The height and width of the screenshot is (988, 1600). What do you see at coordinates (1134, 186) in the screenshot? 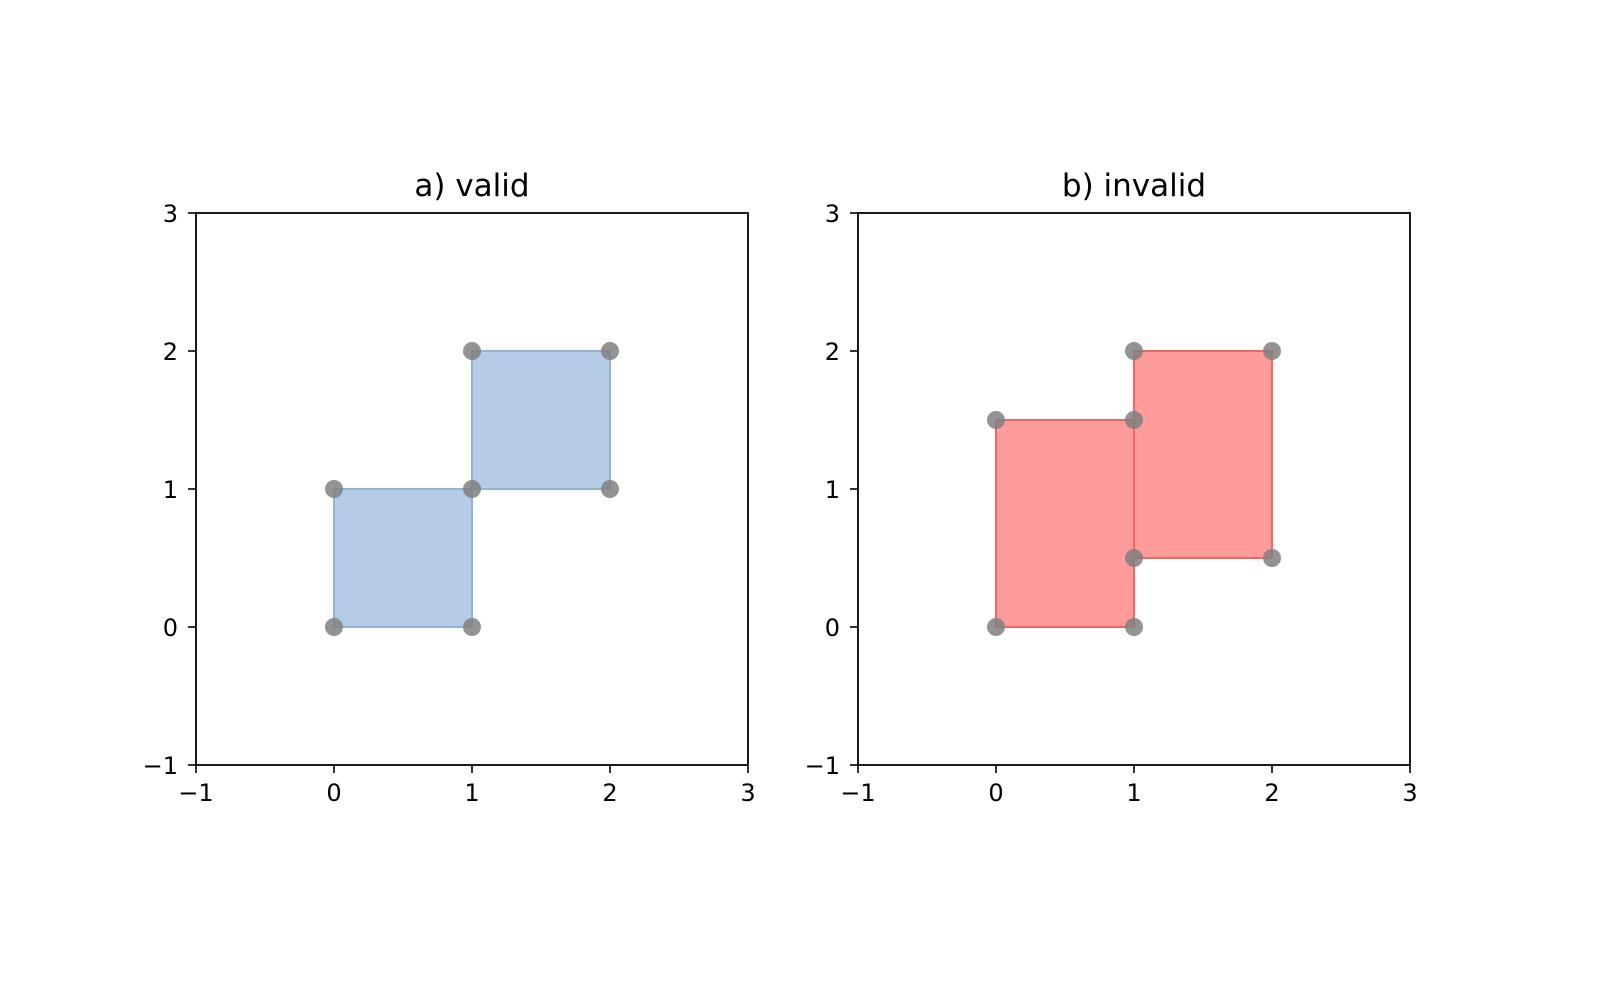
I see `chart-title: b) invalid` at bounding box center [1134, 186].